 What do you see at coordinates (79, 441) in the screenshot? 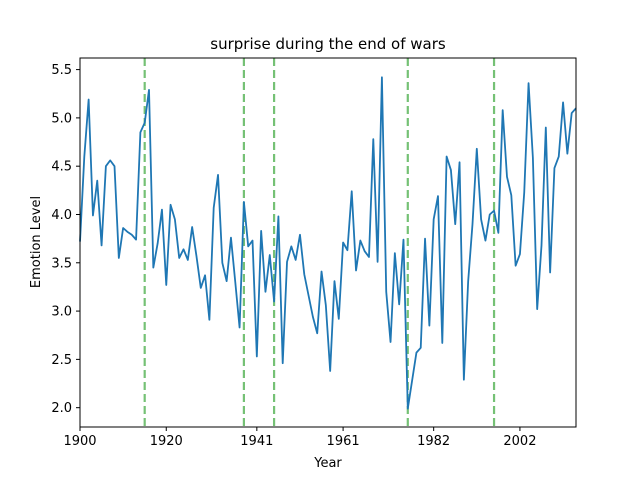
I see `x-tick-label: 1900` at bounding box center [79, 441].